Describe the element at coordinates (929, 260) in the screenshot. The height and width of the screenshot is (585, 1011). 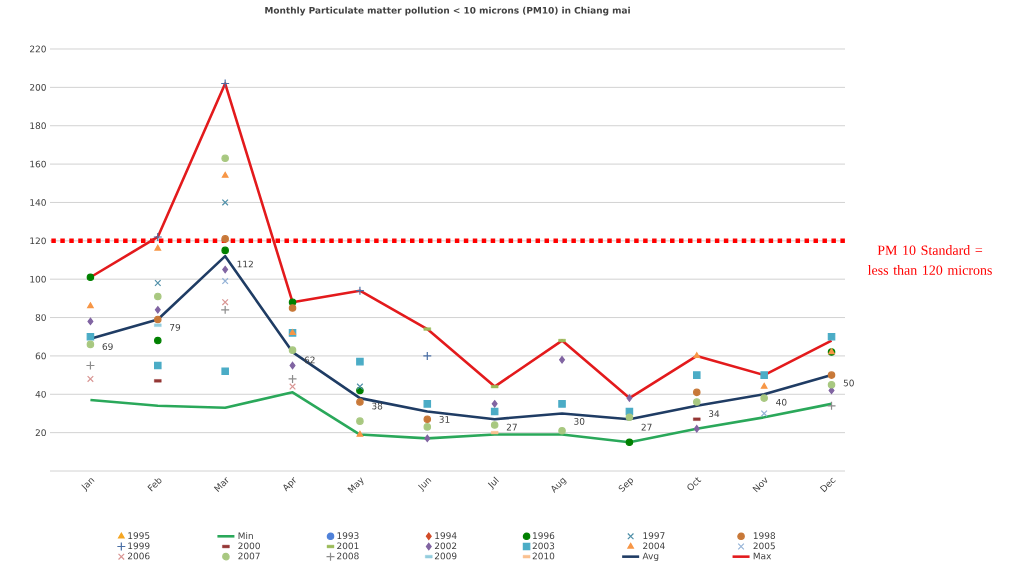
I see `ref-line-label: PM 10 Standard = less than 120 microns` at that location.